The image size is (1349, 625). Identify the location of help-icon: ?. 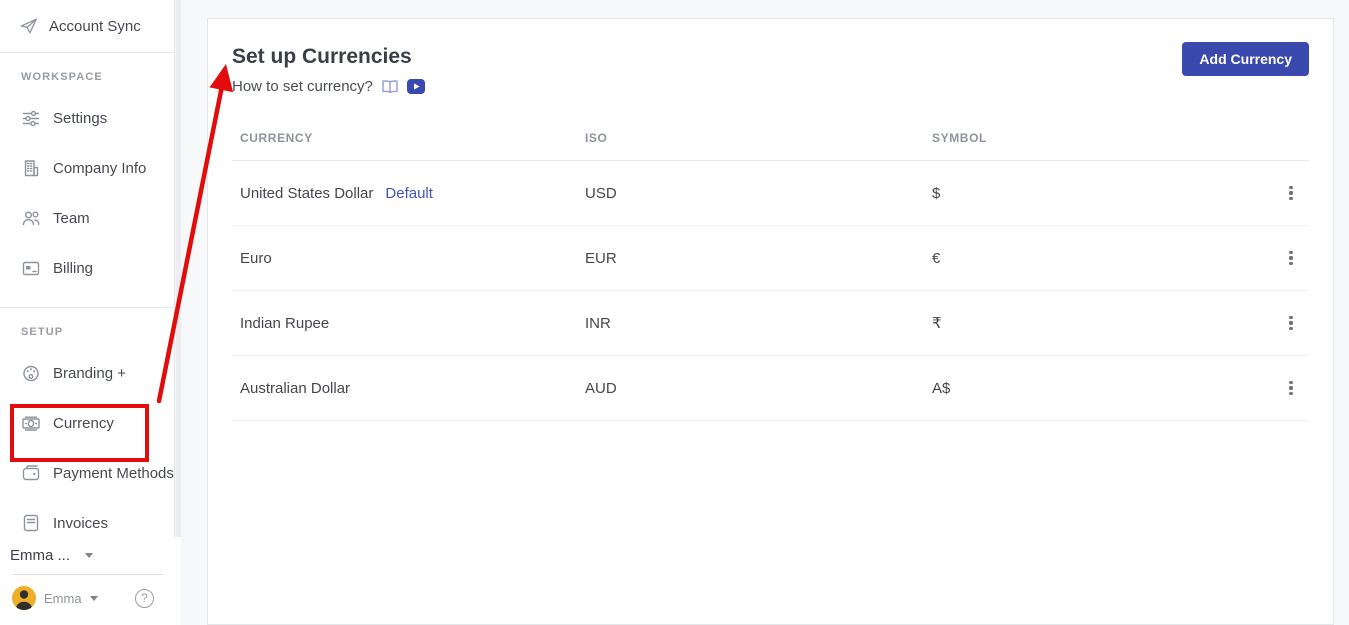
(144, 598).